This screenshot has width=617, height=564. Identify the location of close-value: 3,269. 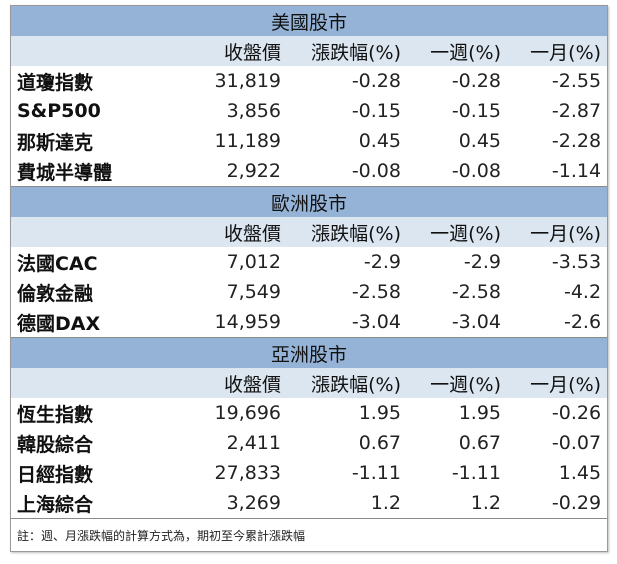
(232, 503).